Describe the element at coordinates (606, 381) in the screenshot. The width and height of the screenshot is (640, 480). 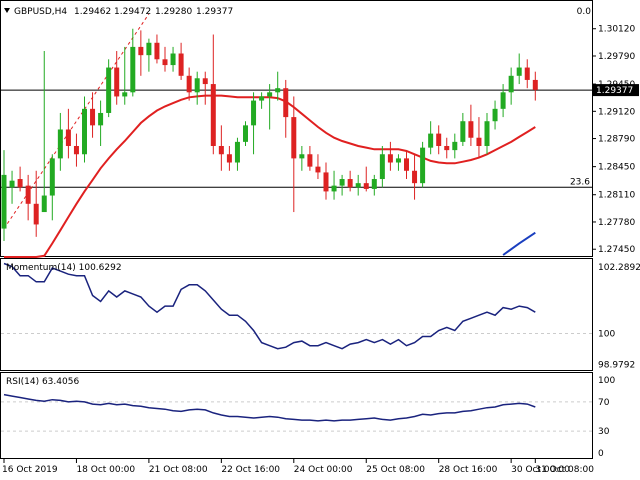
I see `rsi-tick-label: 100` at that location.